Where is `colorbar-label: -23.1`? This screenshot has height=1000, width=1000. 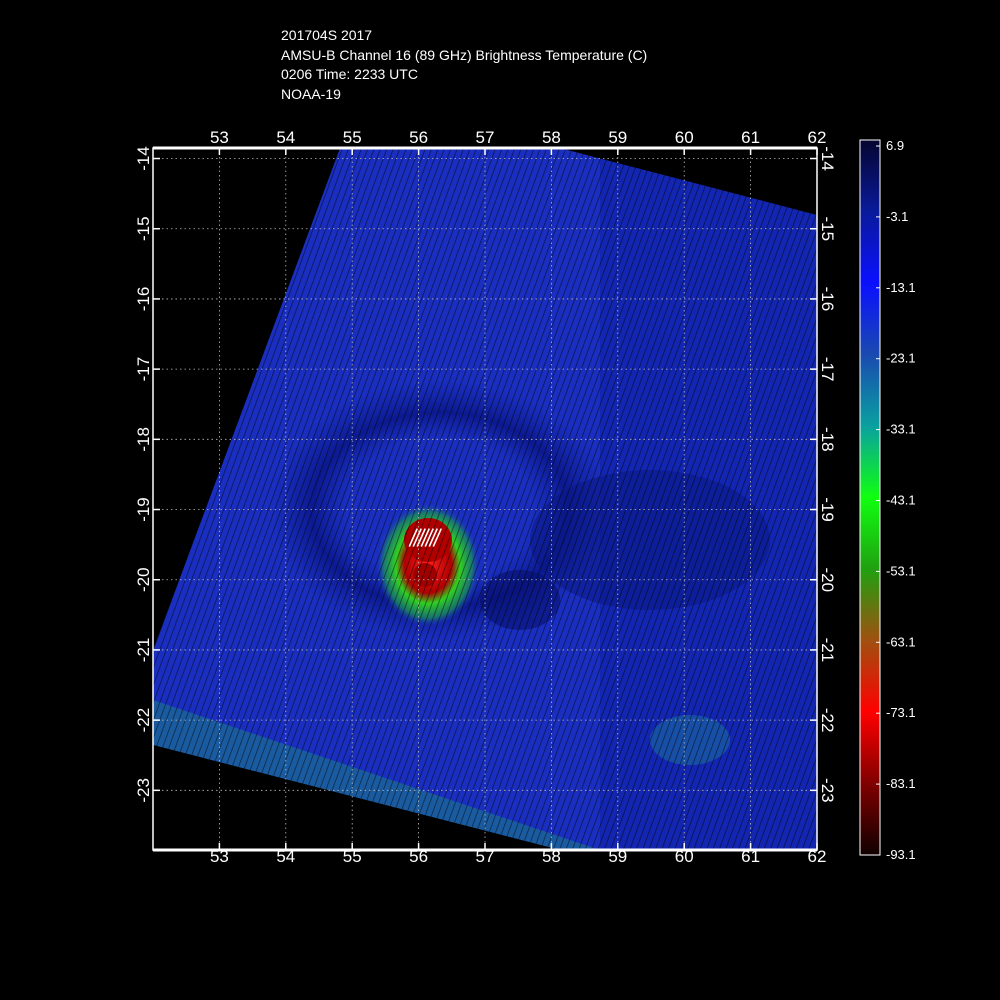 colorbar-label: -23.1 is located at coordinates (901, 358).